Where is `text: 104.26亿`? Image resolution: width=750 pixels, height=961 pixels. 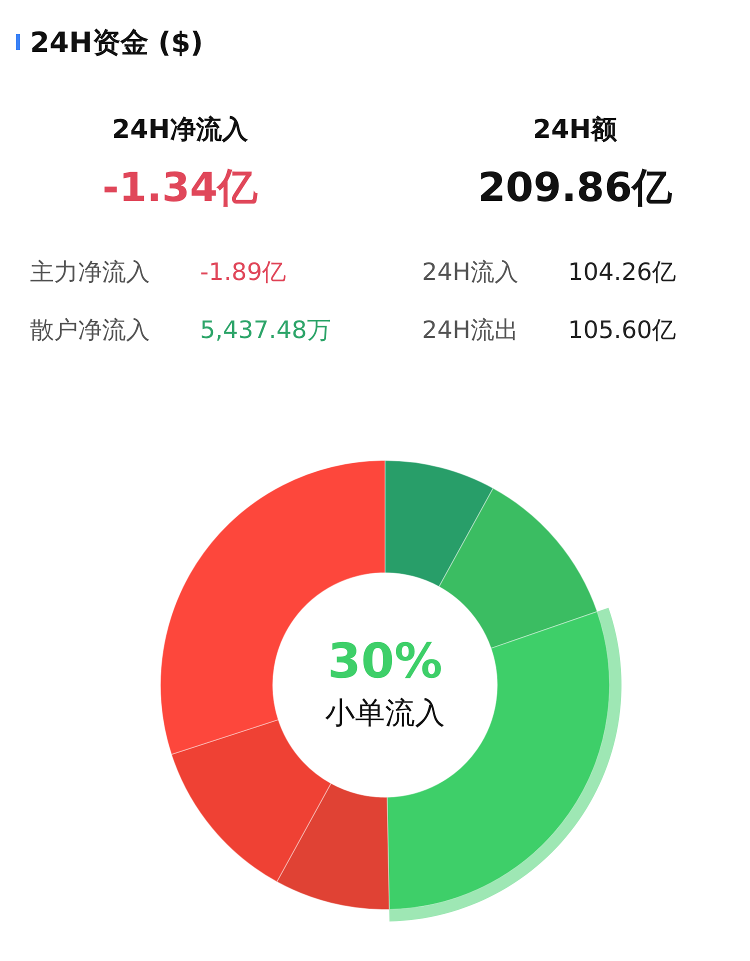
text: 104.26亿 is located at coordinates (622, 272).